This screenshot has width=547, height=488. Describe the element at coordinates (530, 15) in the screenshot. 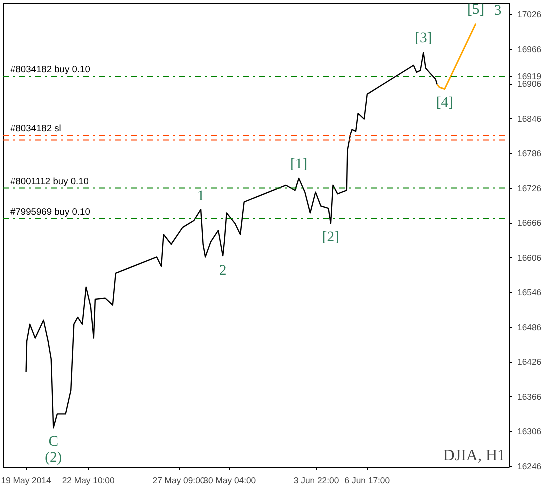

I see `y-tick-label: 17026` at that location.